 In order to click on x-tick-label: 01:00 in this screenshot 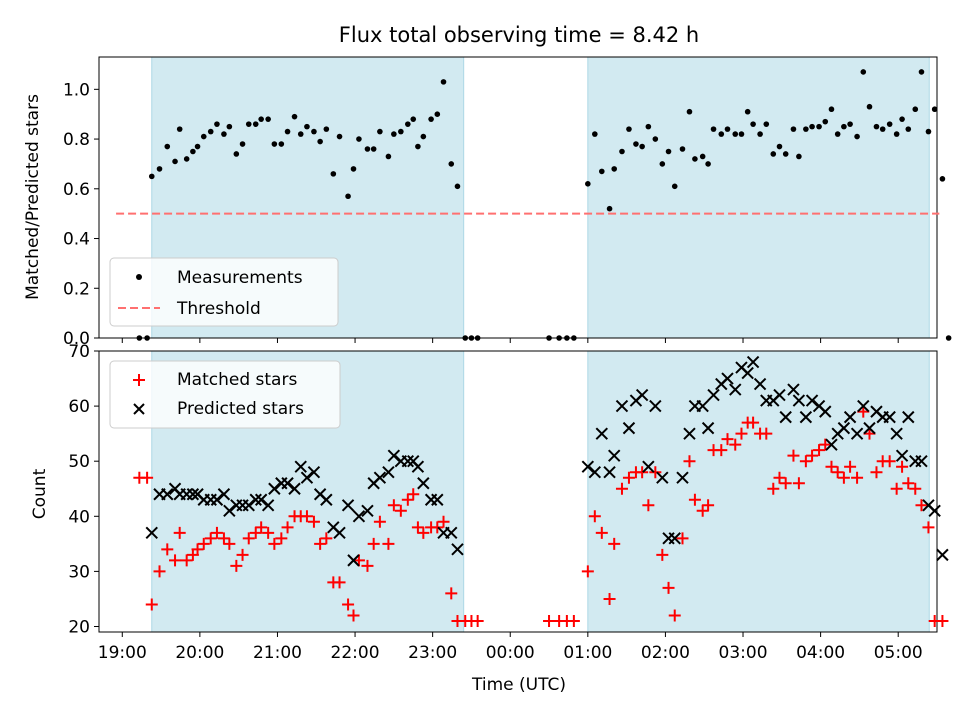, I will do `click(587, 653)`.